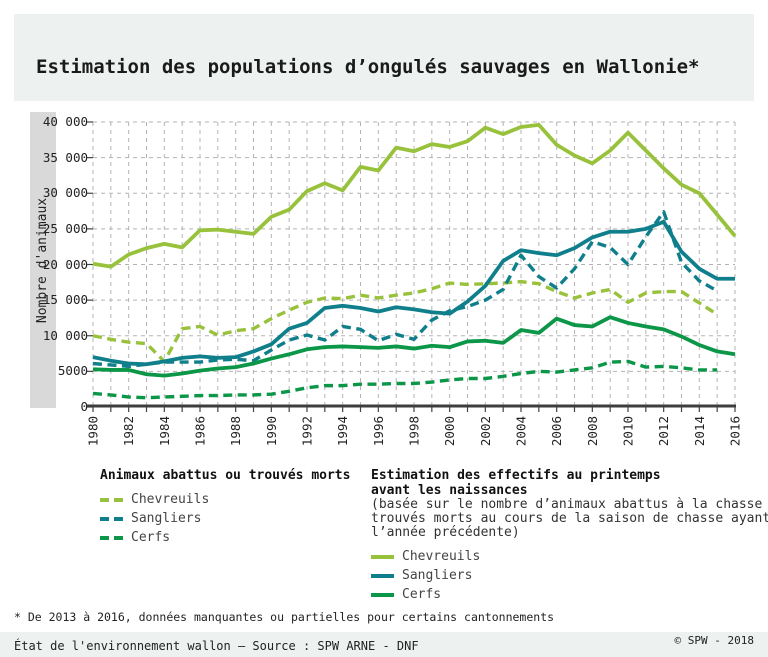  What do you see at coordinates (663, 431) in the screenshot?
I see `x-axis-tick-label: 2012` at bounding box center [663, 431].